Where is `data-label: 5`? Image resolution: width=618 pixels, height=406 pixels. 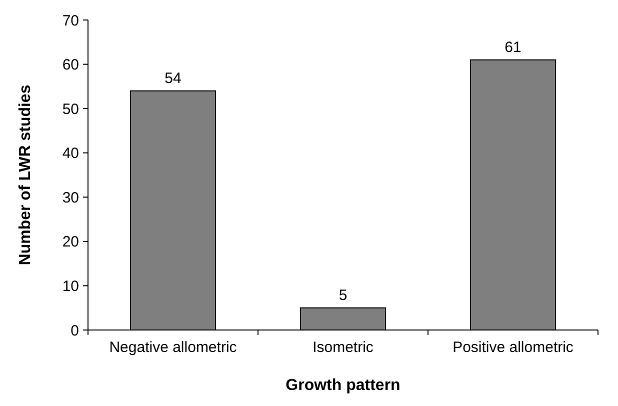
data-label: 5 is located at coordinates (343, 295).